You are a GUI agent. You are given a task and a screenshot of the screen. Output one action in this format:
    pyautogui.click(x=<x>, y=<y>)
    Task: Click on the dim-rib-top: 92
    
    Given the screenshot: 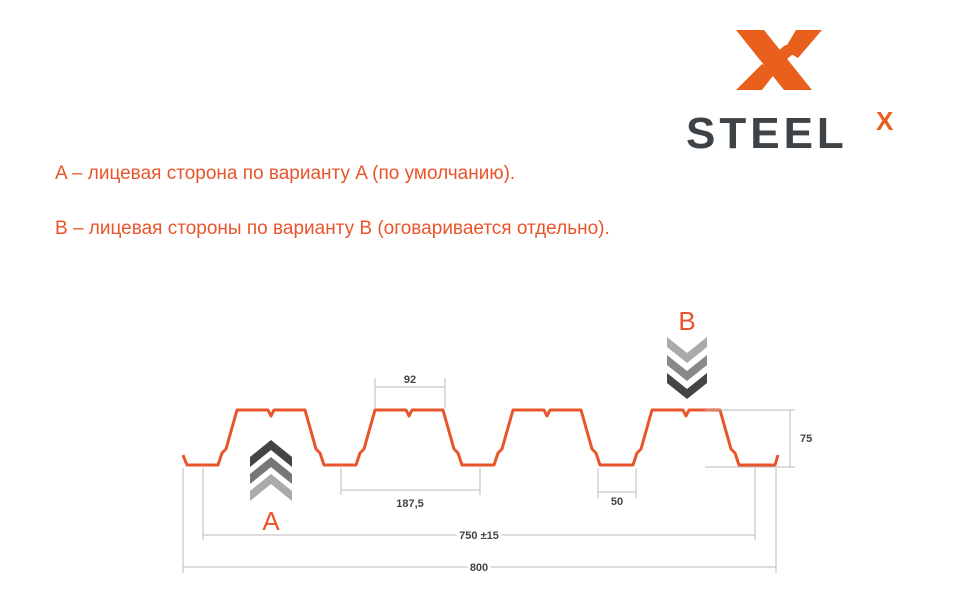 What is the action you would take?
    pyautogui.click(x=410, y=380)
    